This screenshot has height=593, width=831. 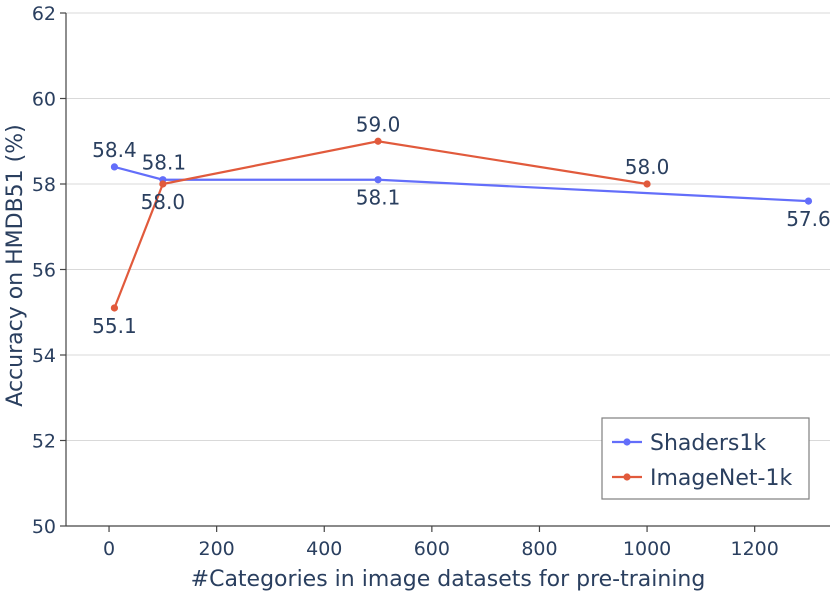 What do you see at coordinates (44, 271) in the screenshot?
I see `y-tick-label-56: 56` at bounding box center [44, 271].